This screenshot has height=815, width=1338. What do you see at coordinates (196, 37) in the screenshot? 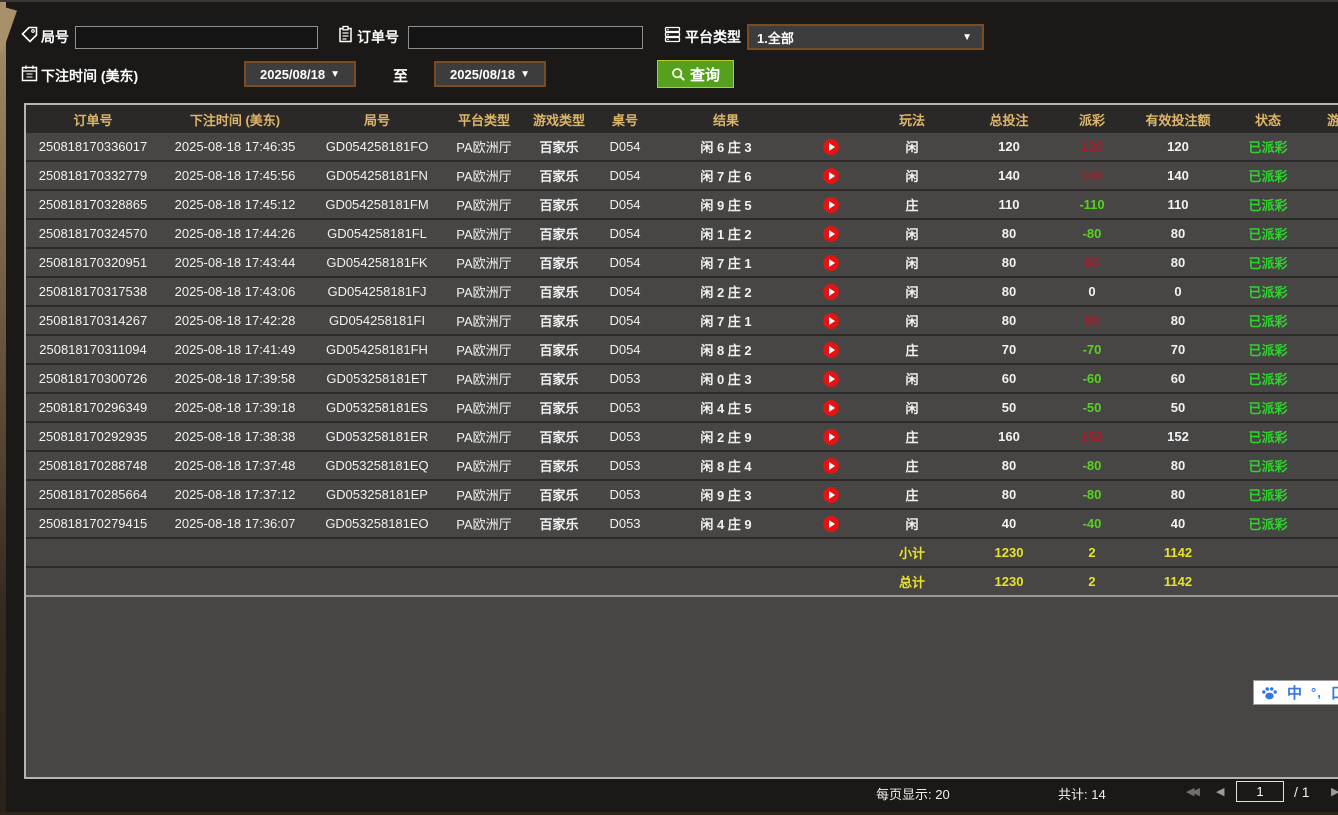
I see `round-input` at bounding box center [196, 37].